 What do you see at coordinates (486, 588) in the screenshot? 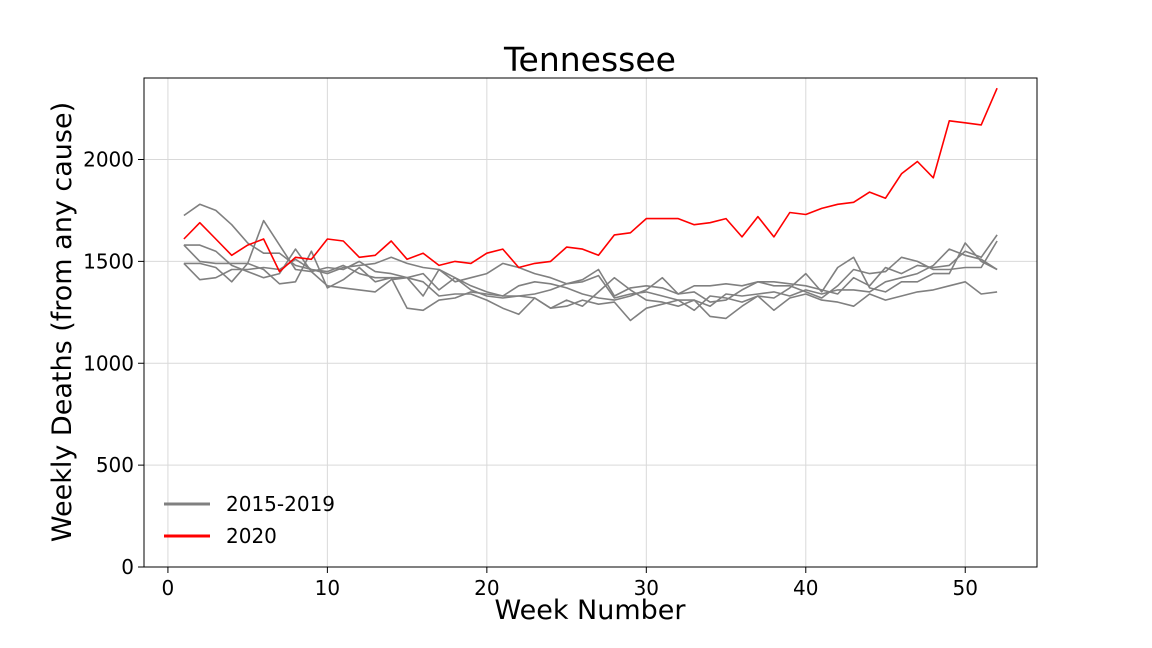
I see `x-tick-label: 20` at bounding box center [486, 588].